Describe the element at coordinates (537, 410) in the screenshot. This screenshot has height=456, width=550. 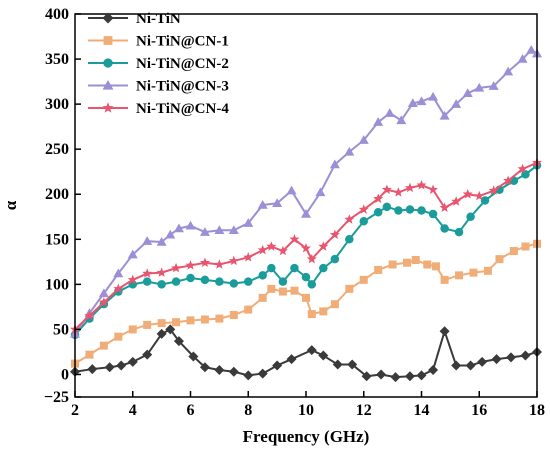
I see `x-tick-label: 18` at that location.